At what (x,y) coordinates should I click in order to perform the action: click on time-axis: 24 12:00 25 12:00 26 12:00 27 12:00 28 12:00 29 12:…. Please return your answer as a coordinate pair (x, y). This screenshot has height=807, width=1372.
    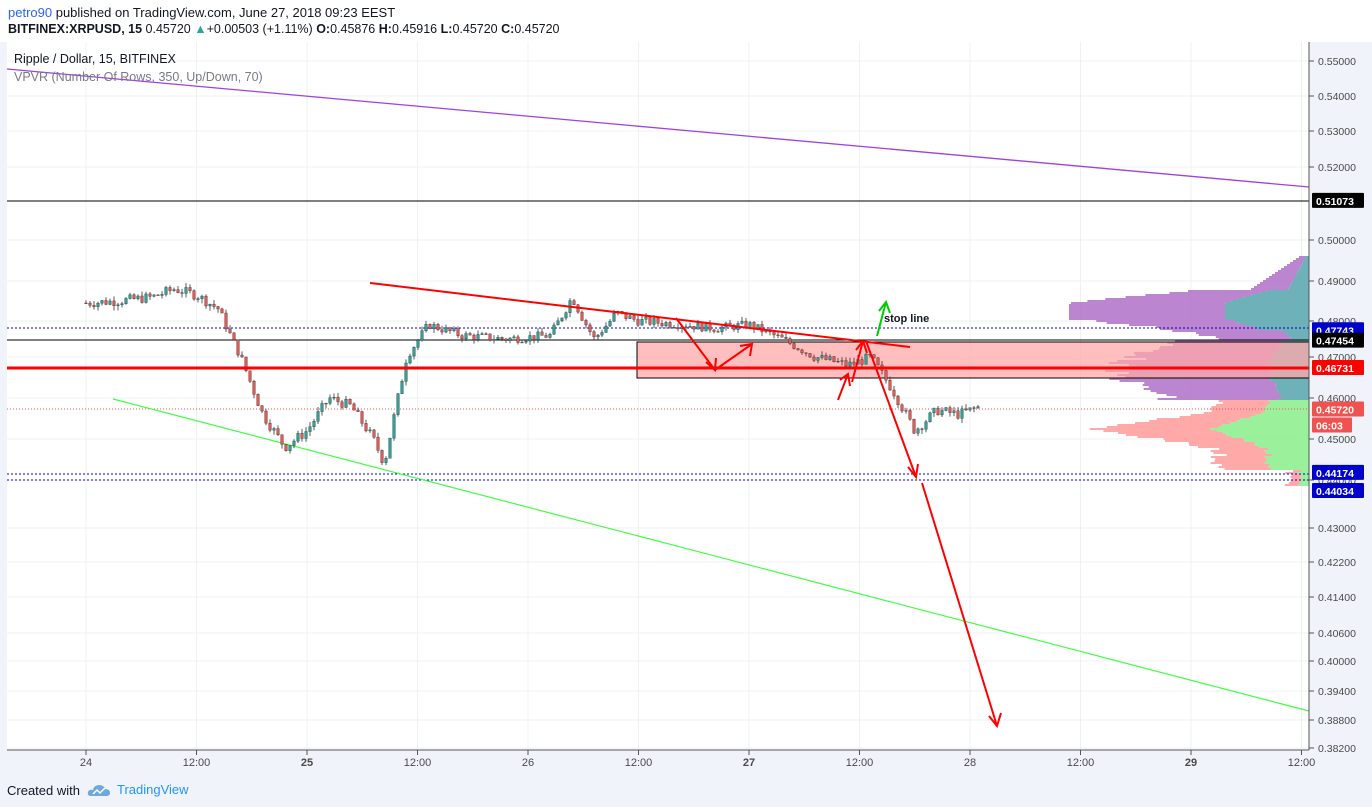
    Looking at the image, I should click on (697, 759).